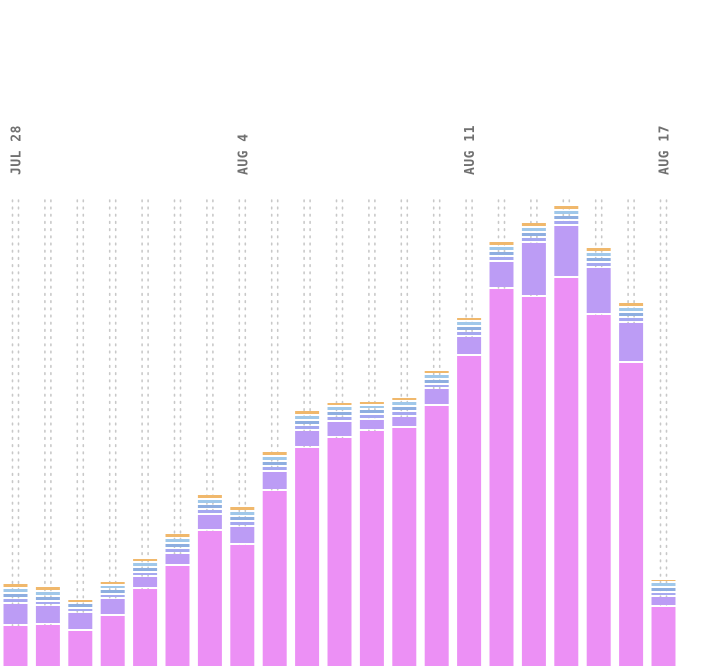 This screenshot has width=706, height=666. What do you see at coordinates (470, 150) in the screenshot?
I see `date-tick-label: AUG 11` at bounding box center [470, 150].